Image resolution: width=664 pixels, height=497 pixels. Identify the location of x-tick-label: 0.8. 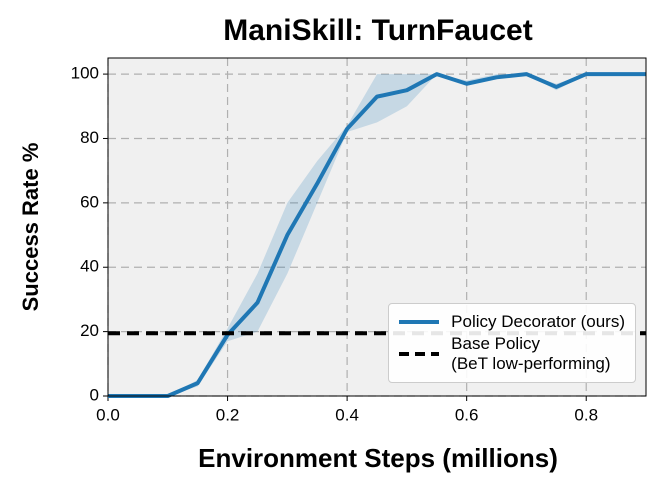
(586, 414).